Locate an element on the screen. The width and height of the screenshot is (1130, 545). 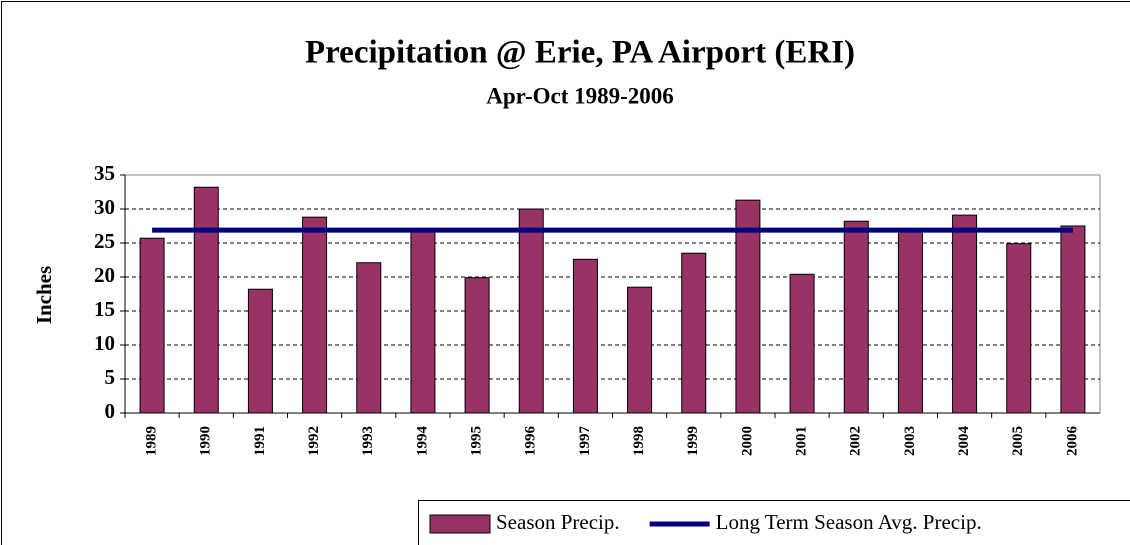
legend-swatch is located at coordinates (460, 524).